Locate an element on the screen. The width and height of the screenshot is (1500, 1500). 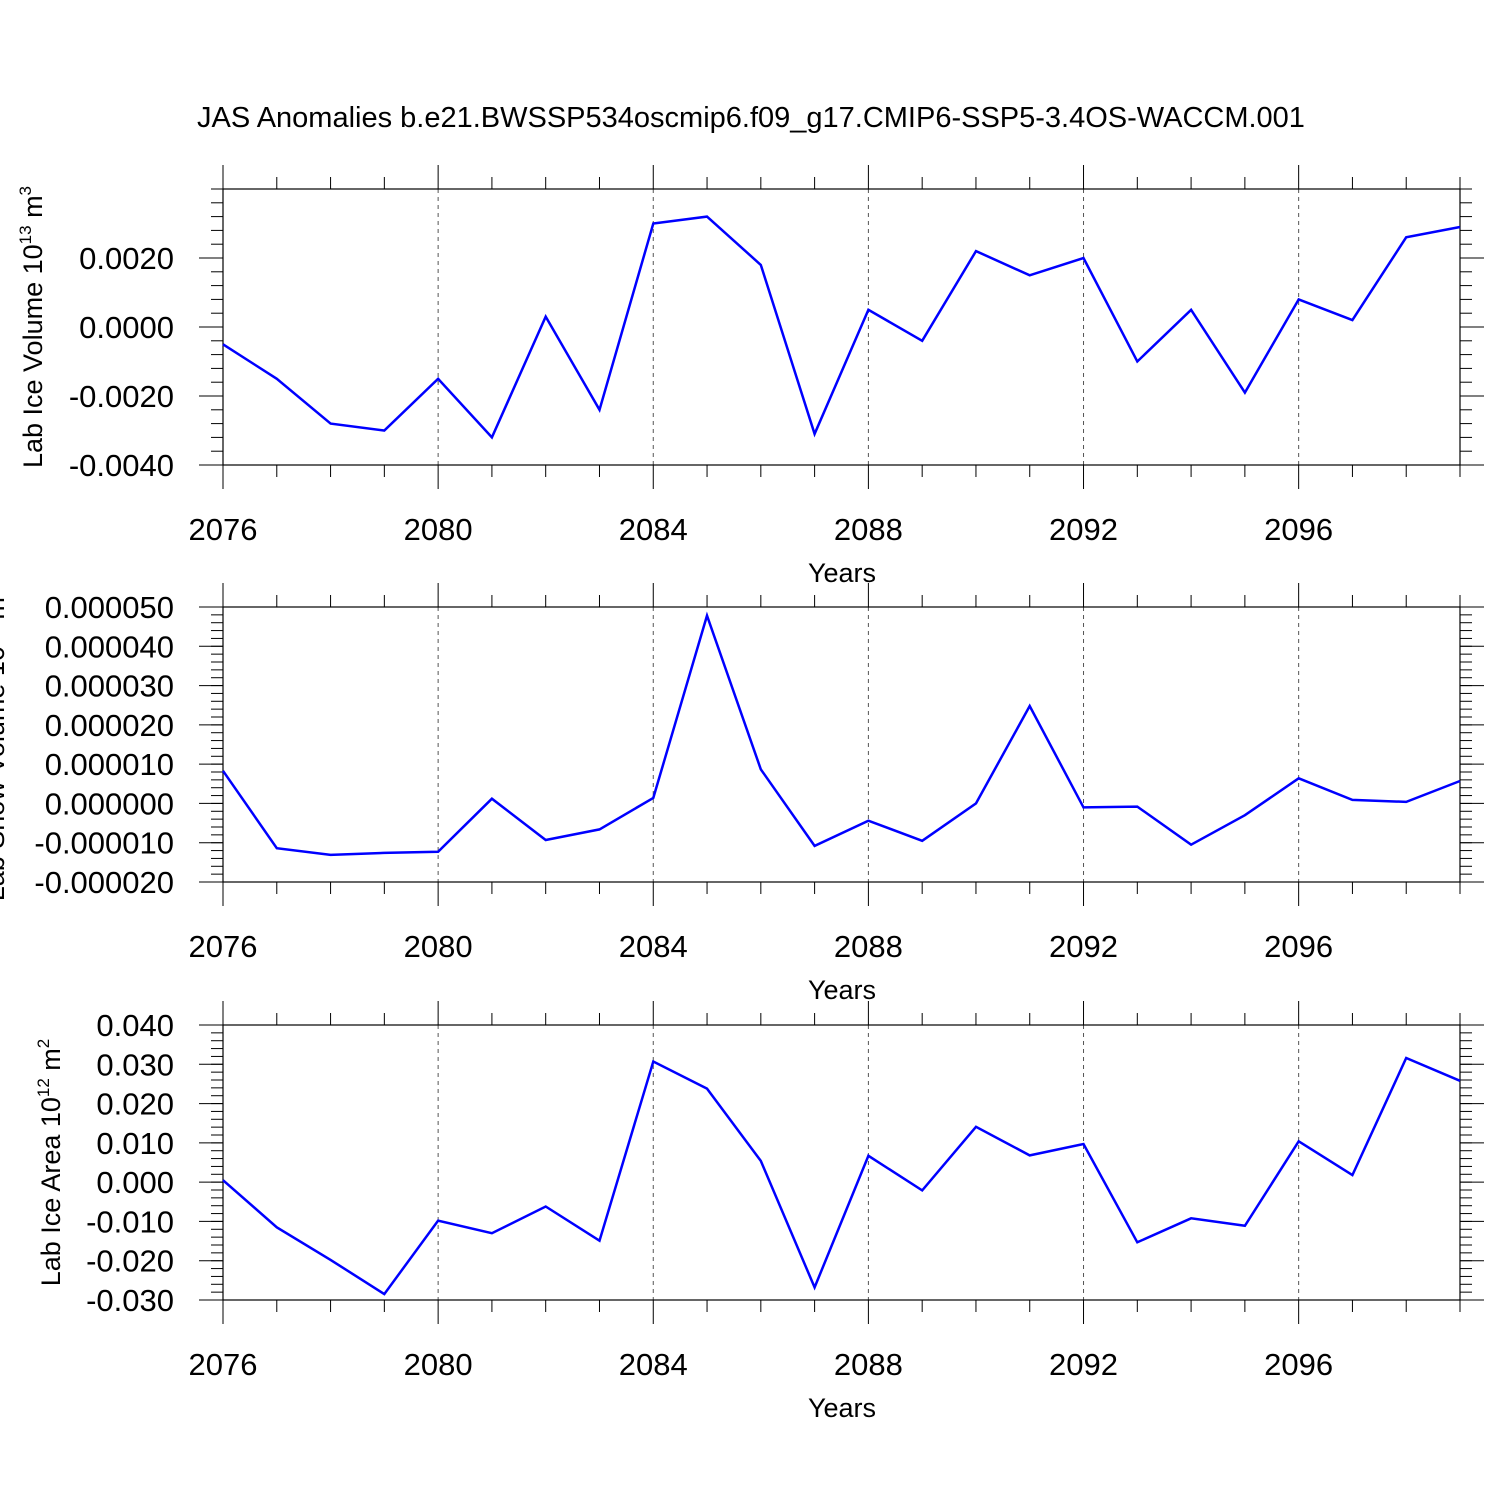
y-tick-label: 0.000000 is located at coordinates (109, 803).